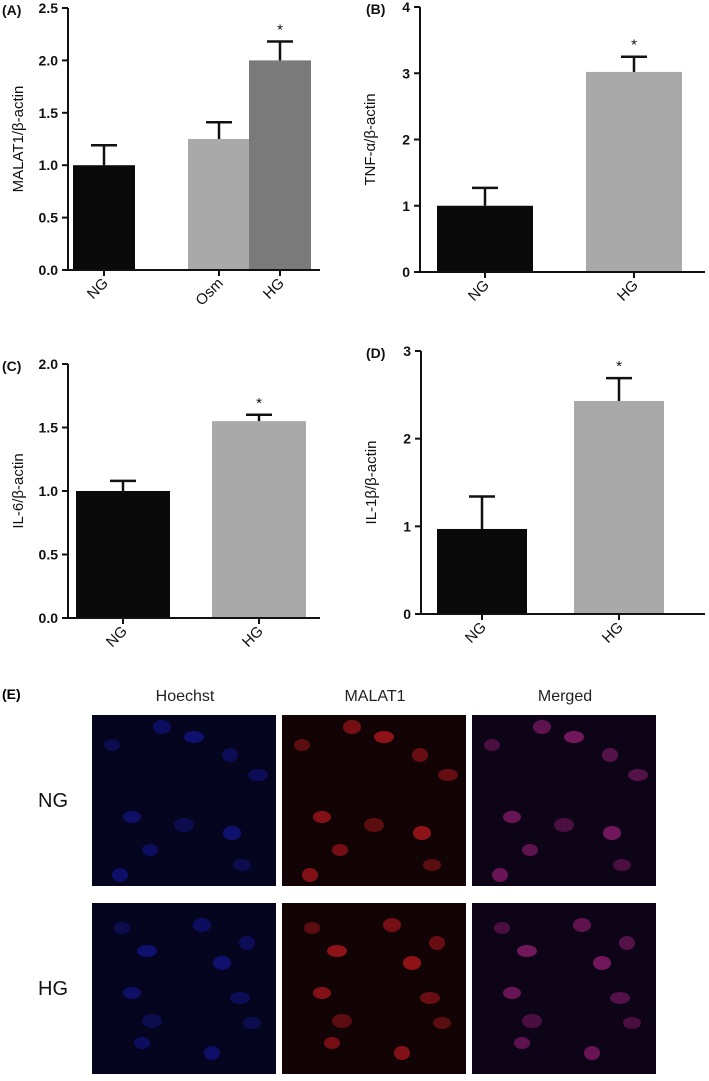  What do you see at coordinates (274, 289) in the screenshot?
I see `x-tick-label-a-hg: HG` at bounding box center [274, 289].